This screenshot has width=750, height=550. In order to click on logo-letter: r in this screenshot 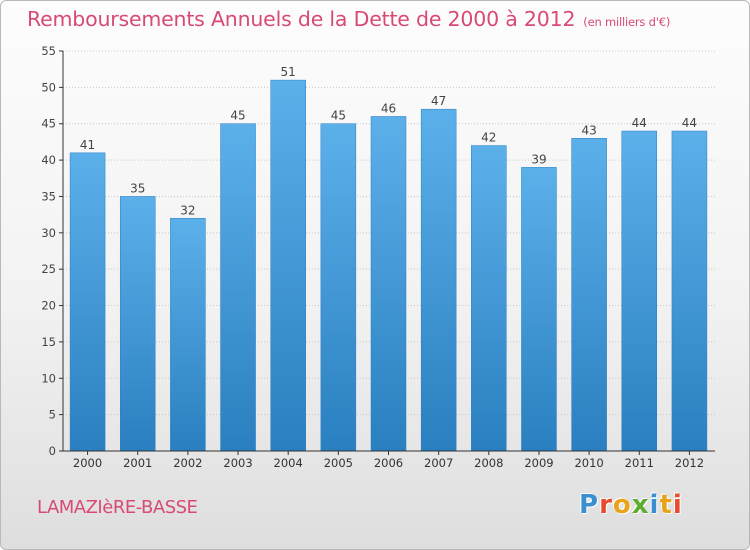, I will do `click(606, 505)`.